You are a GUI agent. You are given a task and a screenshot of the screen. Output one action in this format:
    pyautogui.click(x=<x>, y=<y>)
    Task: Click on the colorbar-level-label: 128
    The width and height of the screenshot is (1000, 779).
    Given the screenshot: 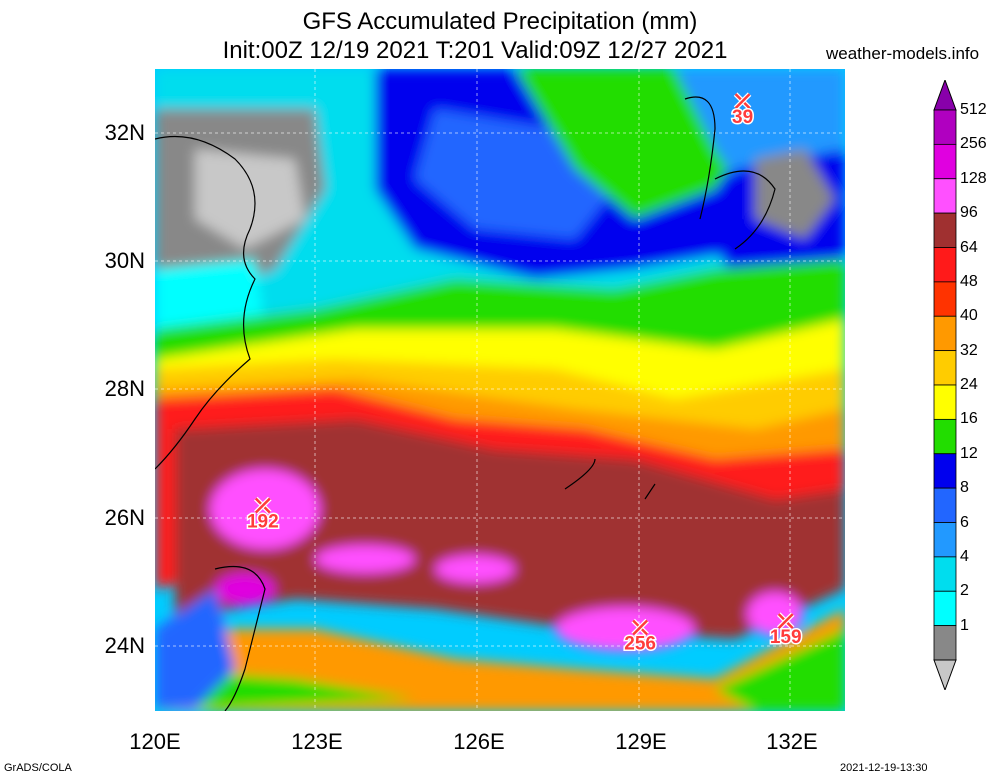 What is the action you would take?
    pyautogui.click(x=973, y=178)
    